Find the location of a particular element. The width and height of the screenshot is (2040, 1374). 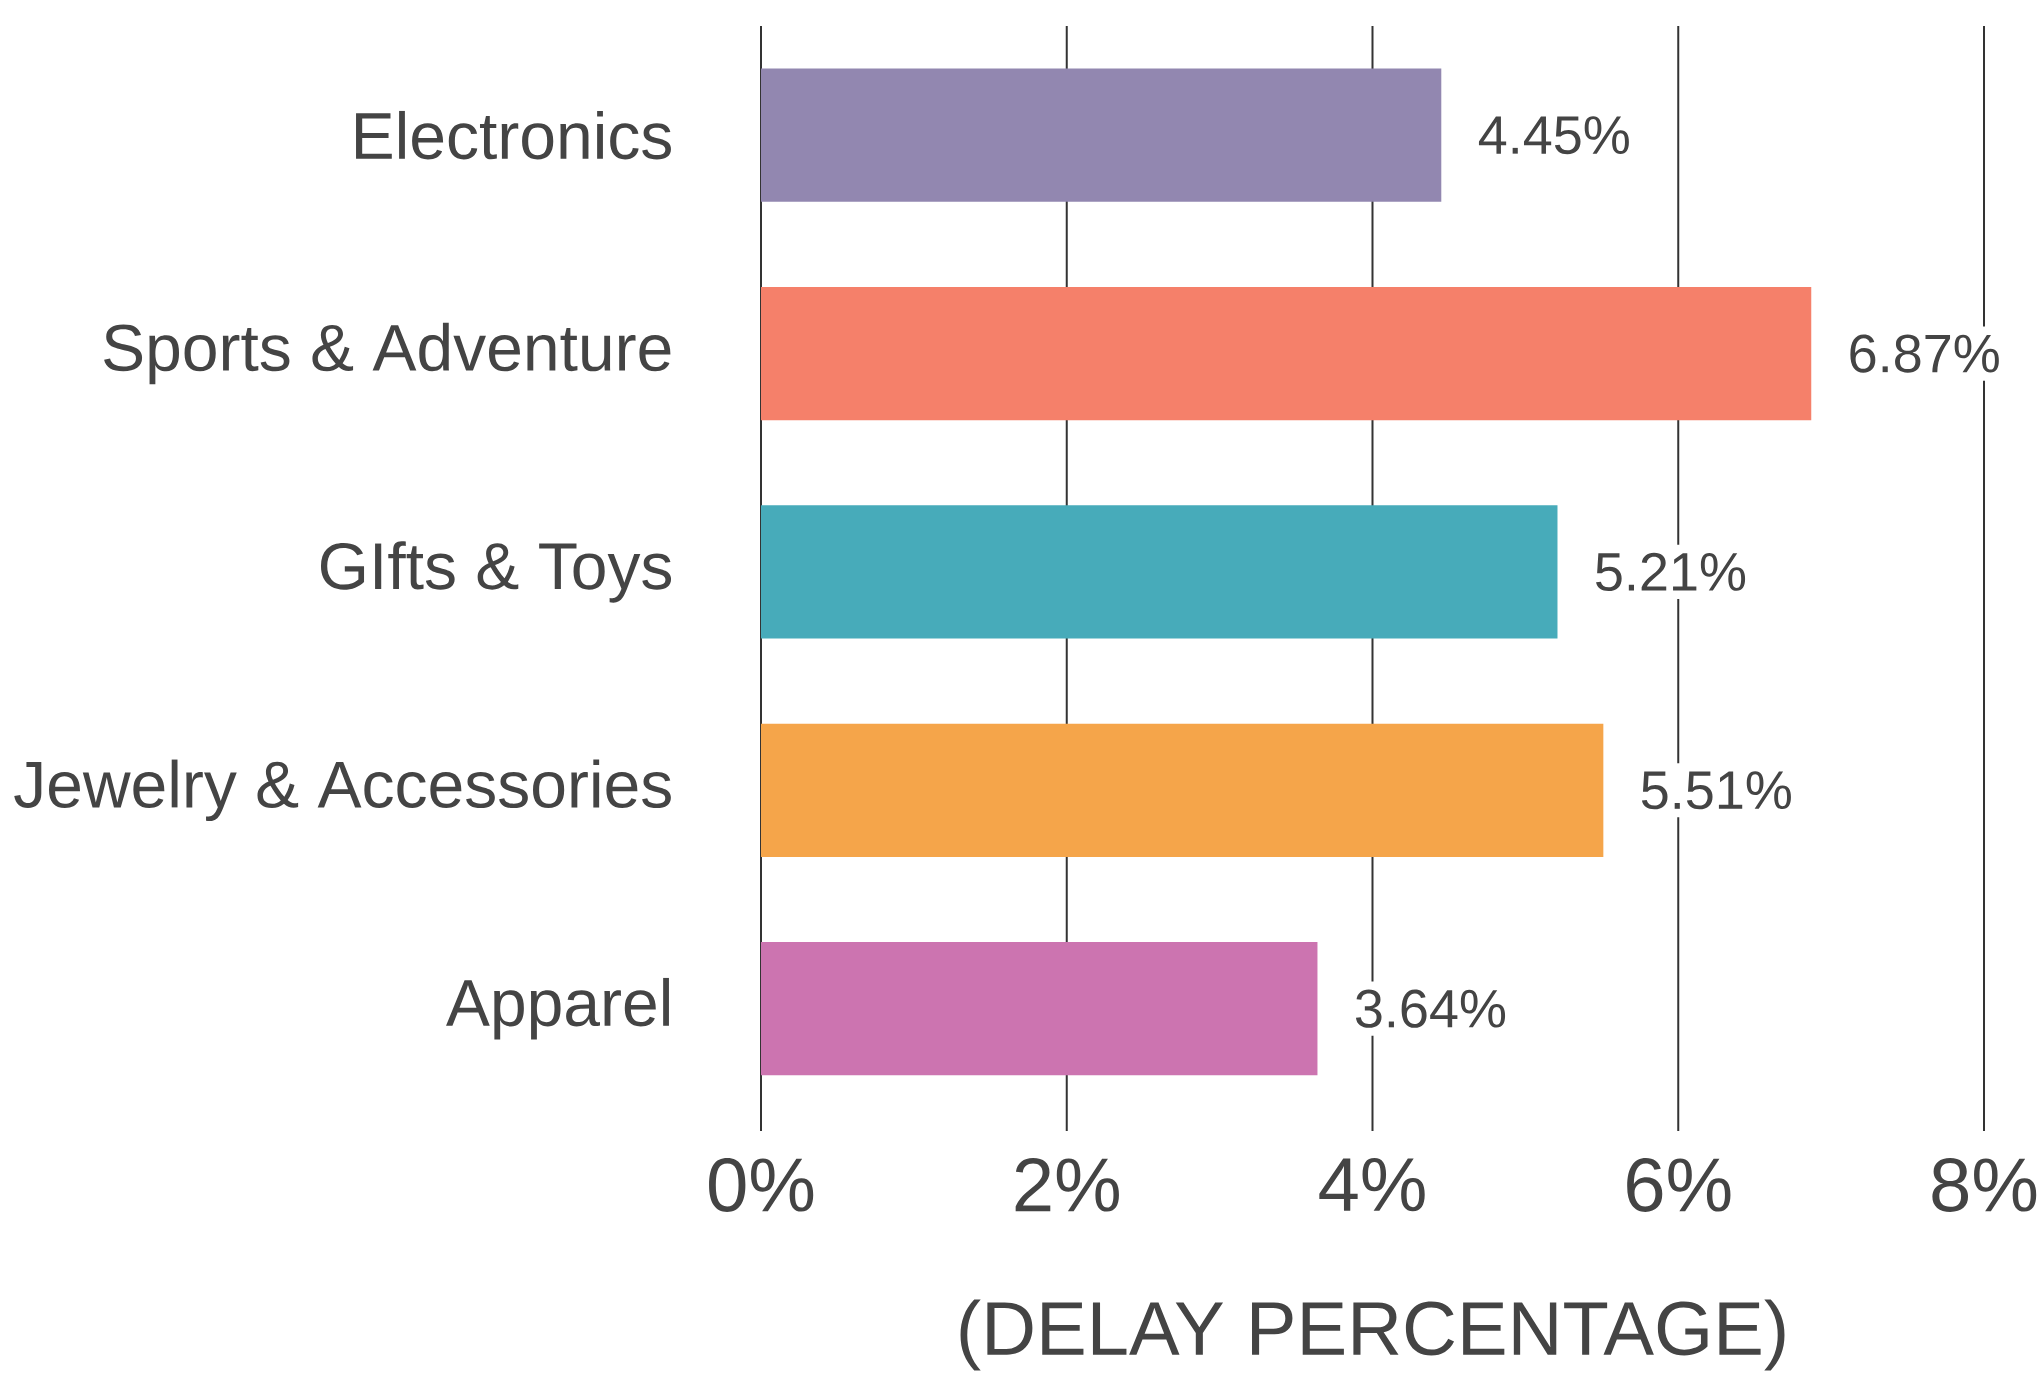

x-tick-label: 8% is located at coordinates (1984, 1185).